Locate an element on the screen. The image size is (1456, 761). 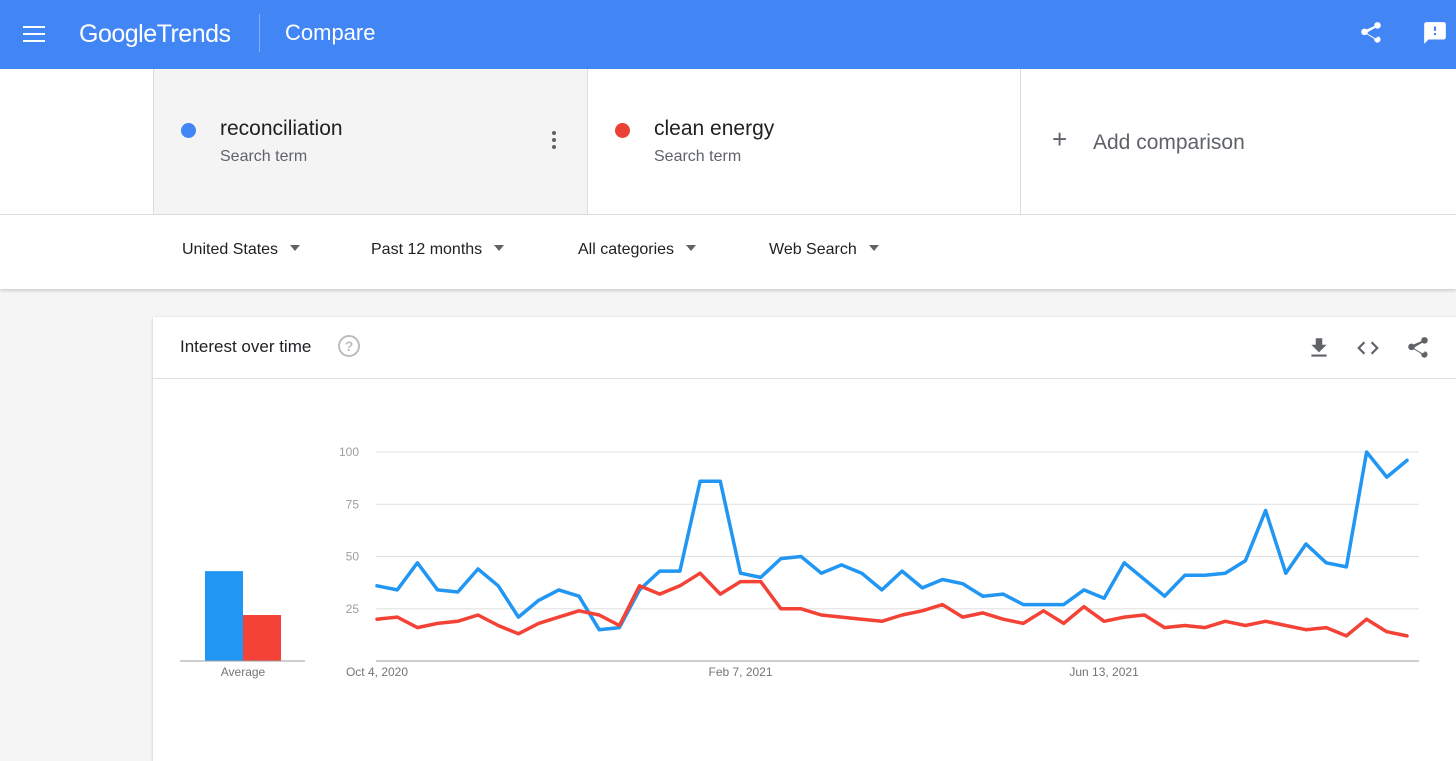
y-tick-label: 25 is located at coordinates (353, 609).